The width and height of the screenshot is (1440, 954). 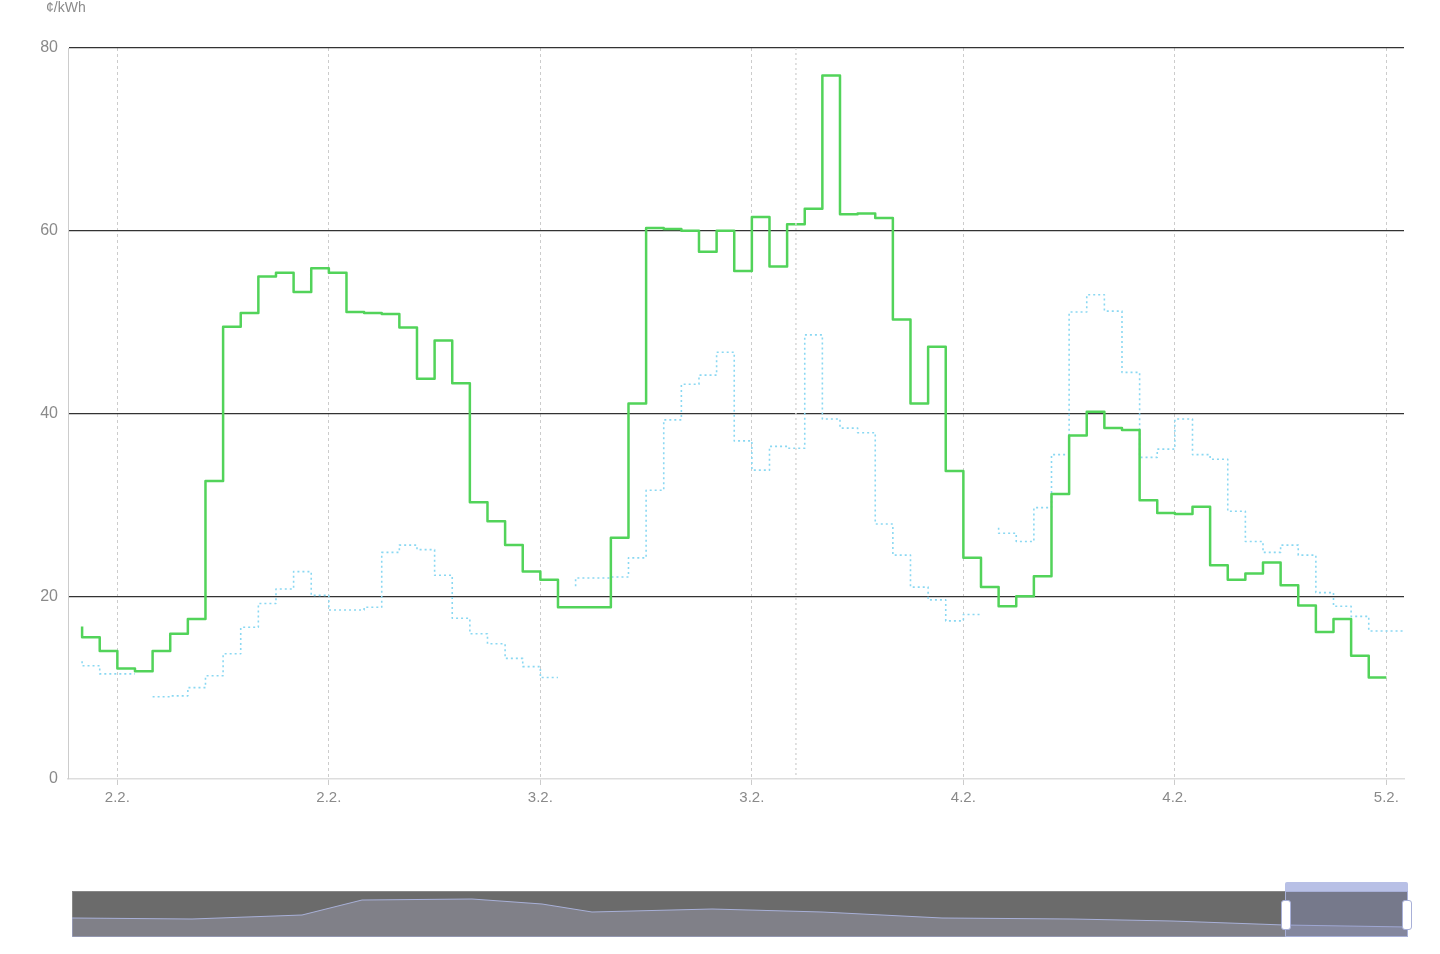 What do you see at coordinates (49, 412) in the screenshot?
I see `y-tick-label: 40` at bounding box center [49, 412].